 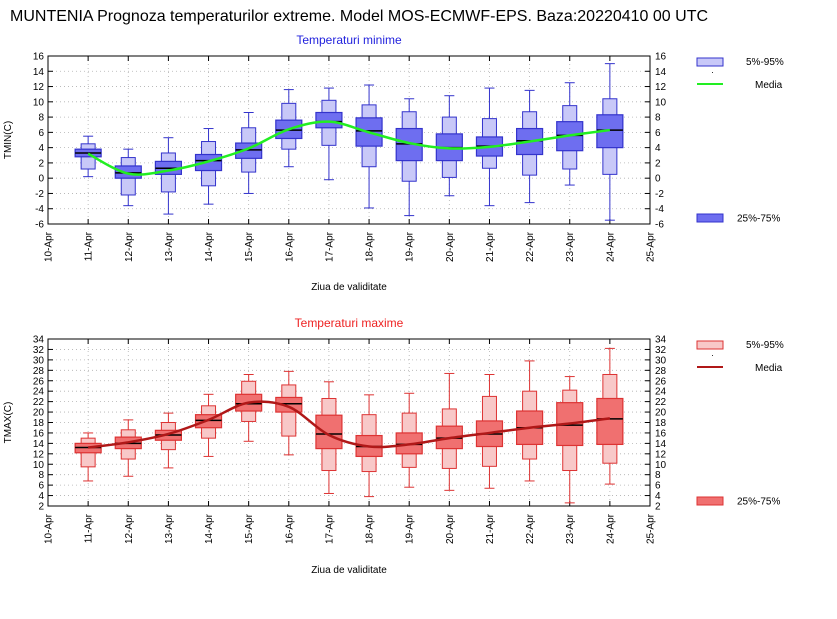 I want to click on tmax-ytick-label-left: 32, so click(x=39, y=350).